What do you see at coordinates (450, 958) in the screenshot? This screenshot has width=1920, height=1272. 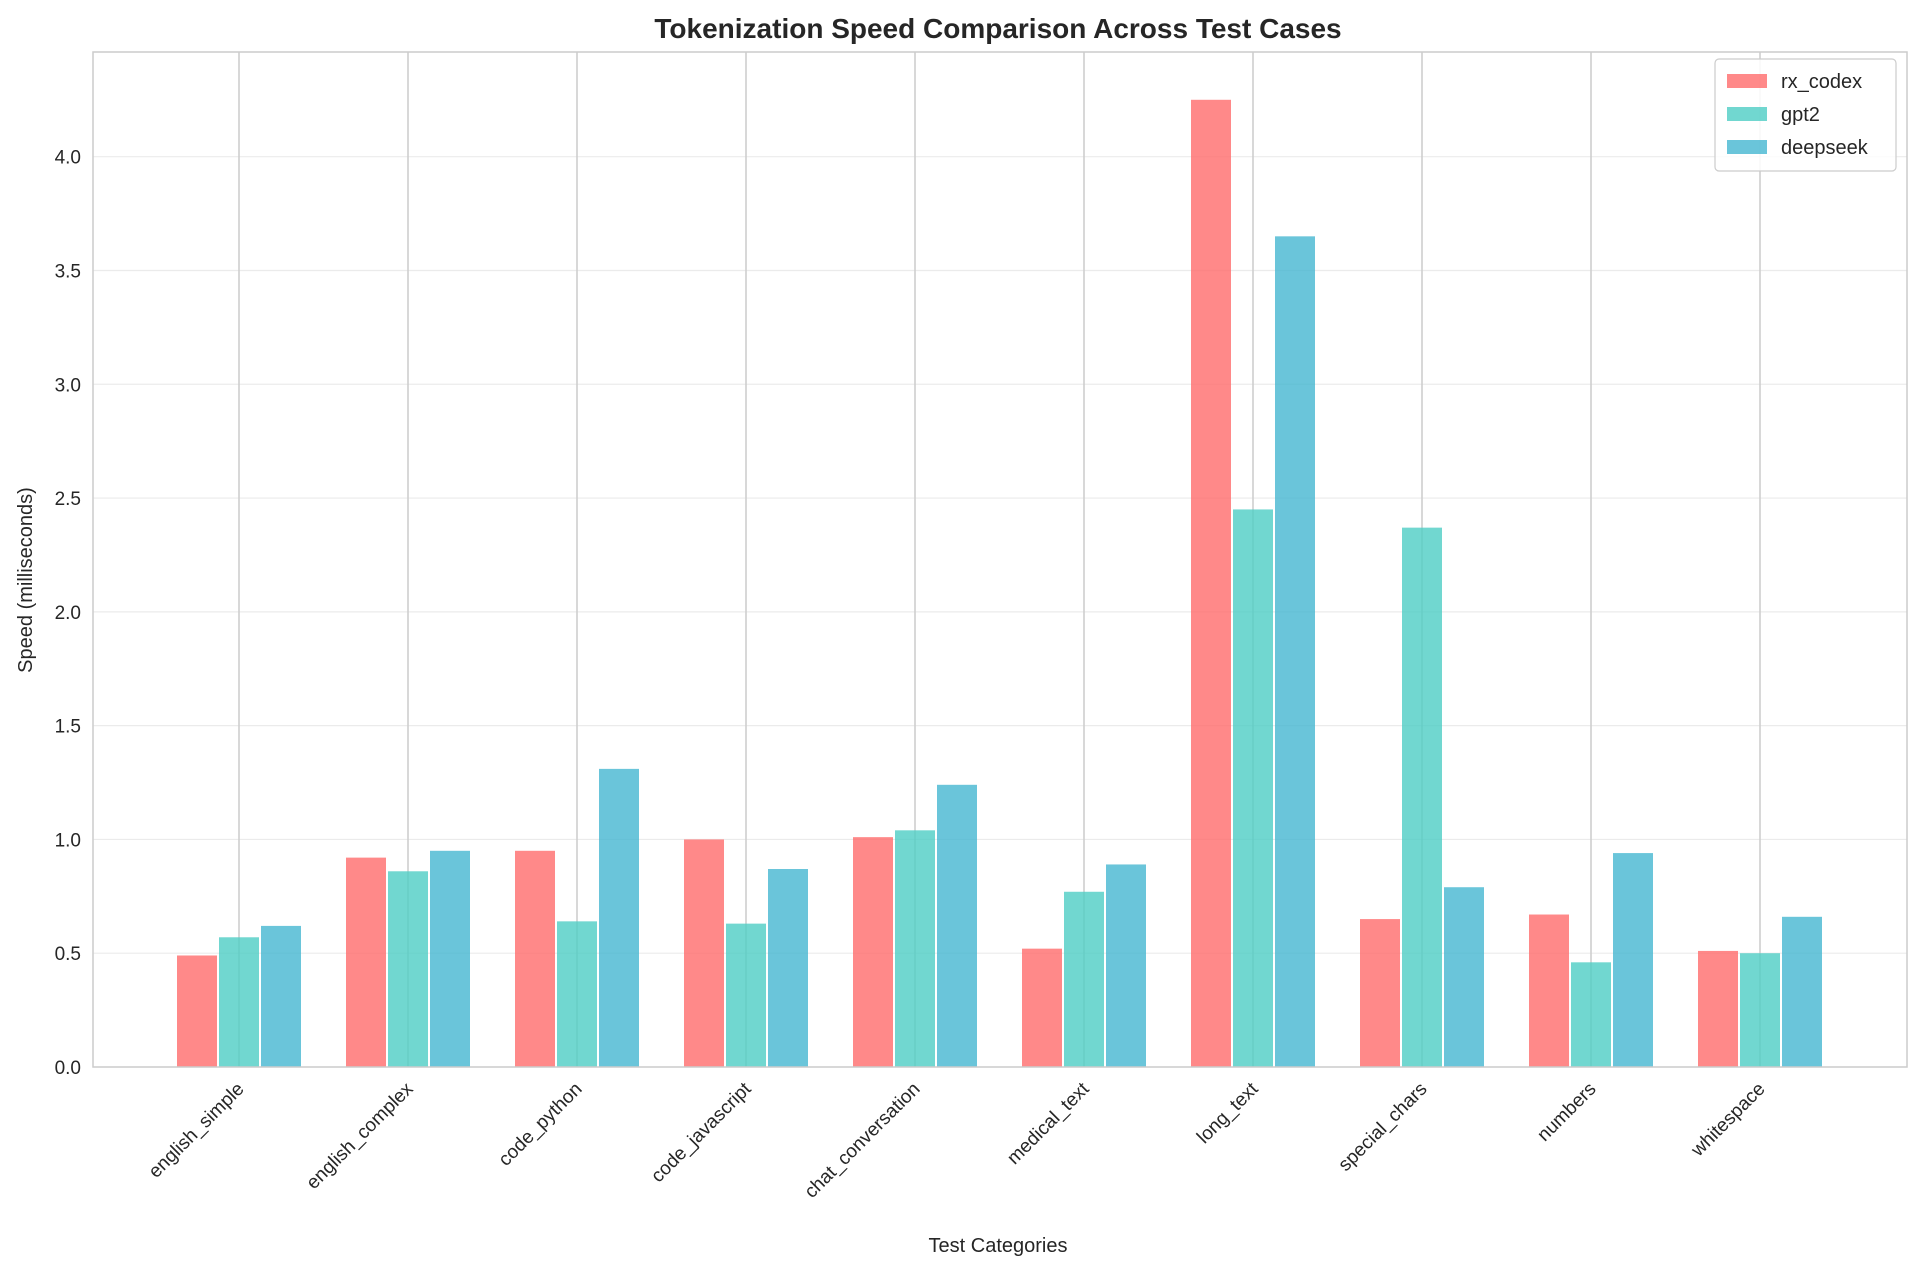 I see `bar-deepseek-english_complex` at bounding box center [450, 958].